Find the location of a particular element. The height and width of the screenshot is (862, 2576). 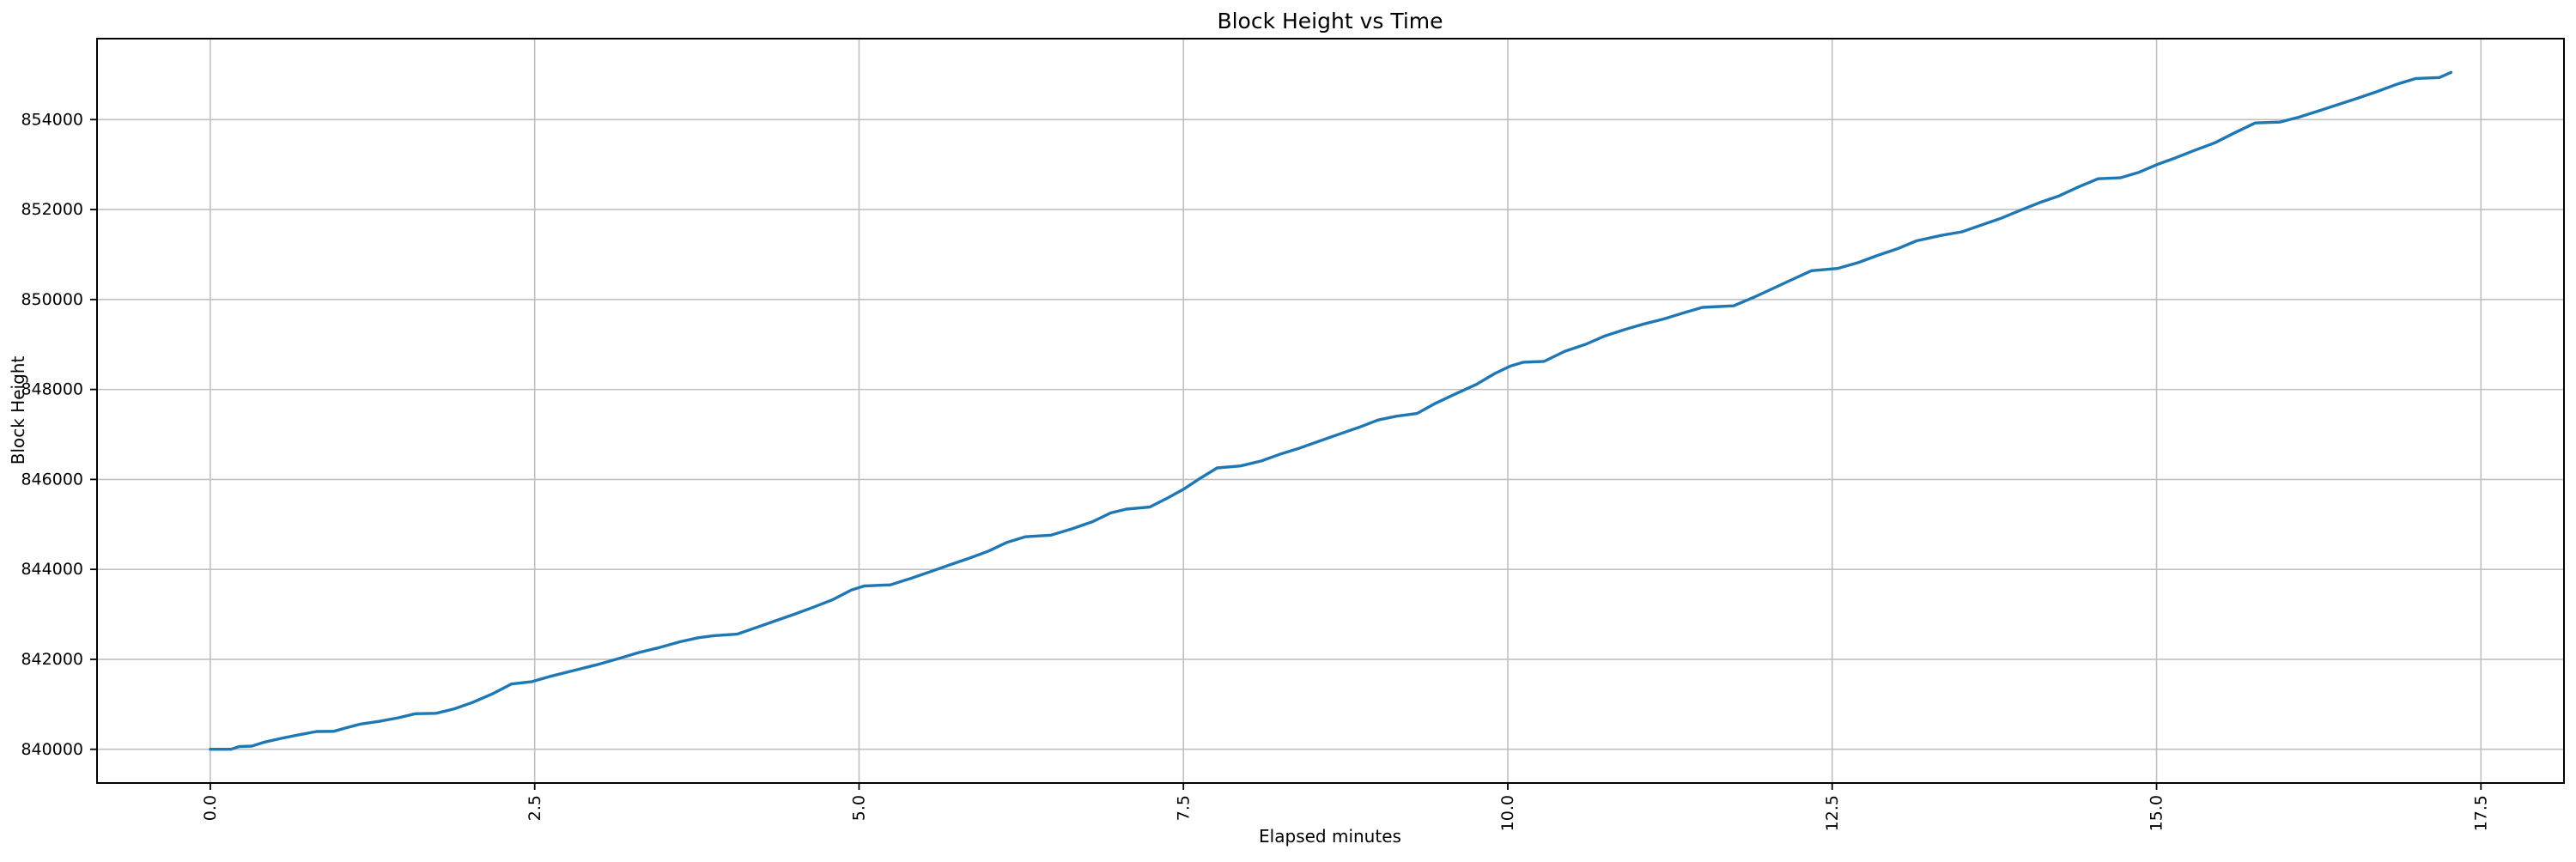

y-tick-label: 850000 is located at coordinates (52, 299).